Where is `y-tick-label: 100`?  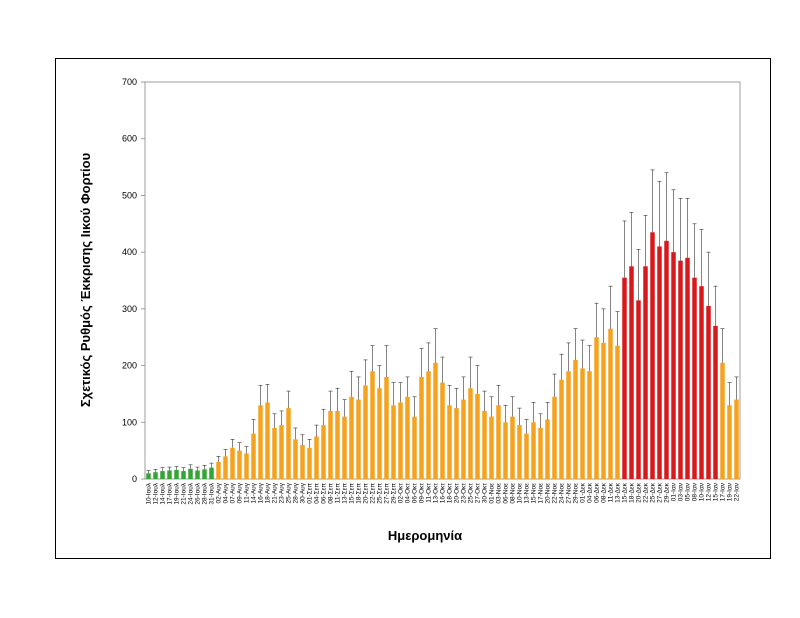
y-tick-label: 100 is located at coordinates (129, 422).